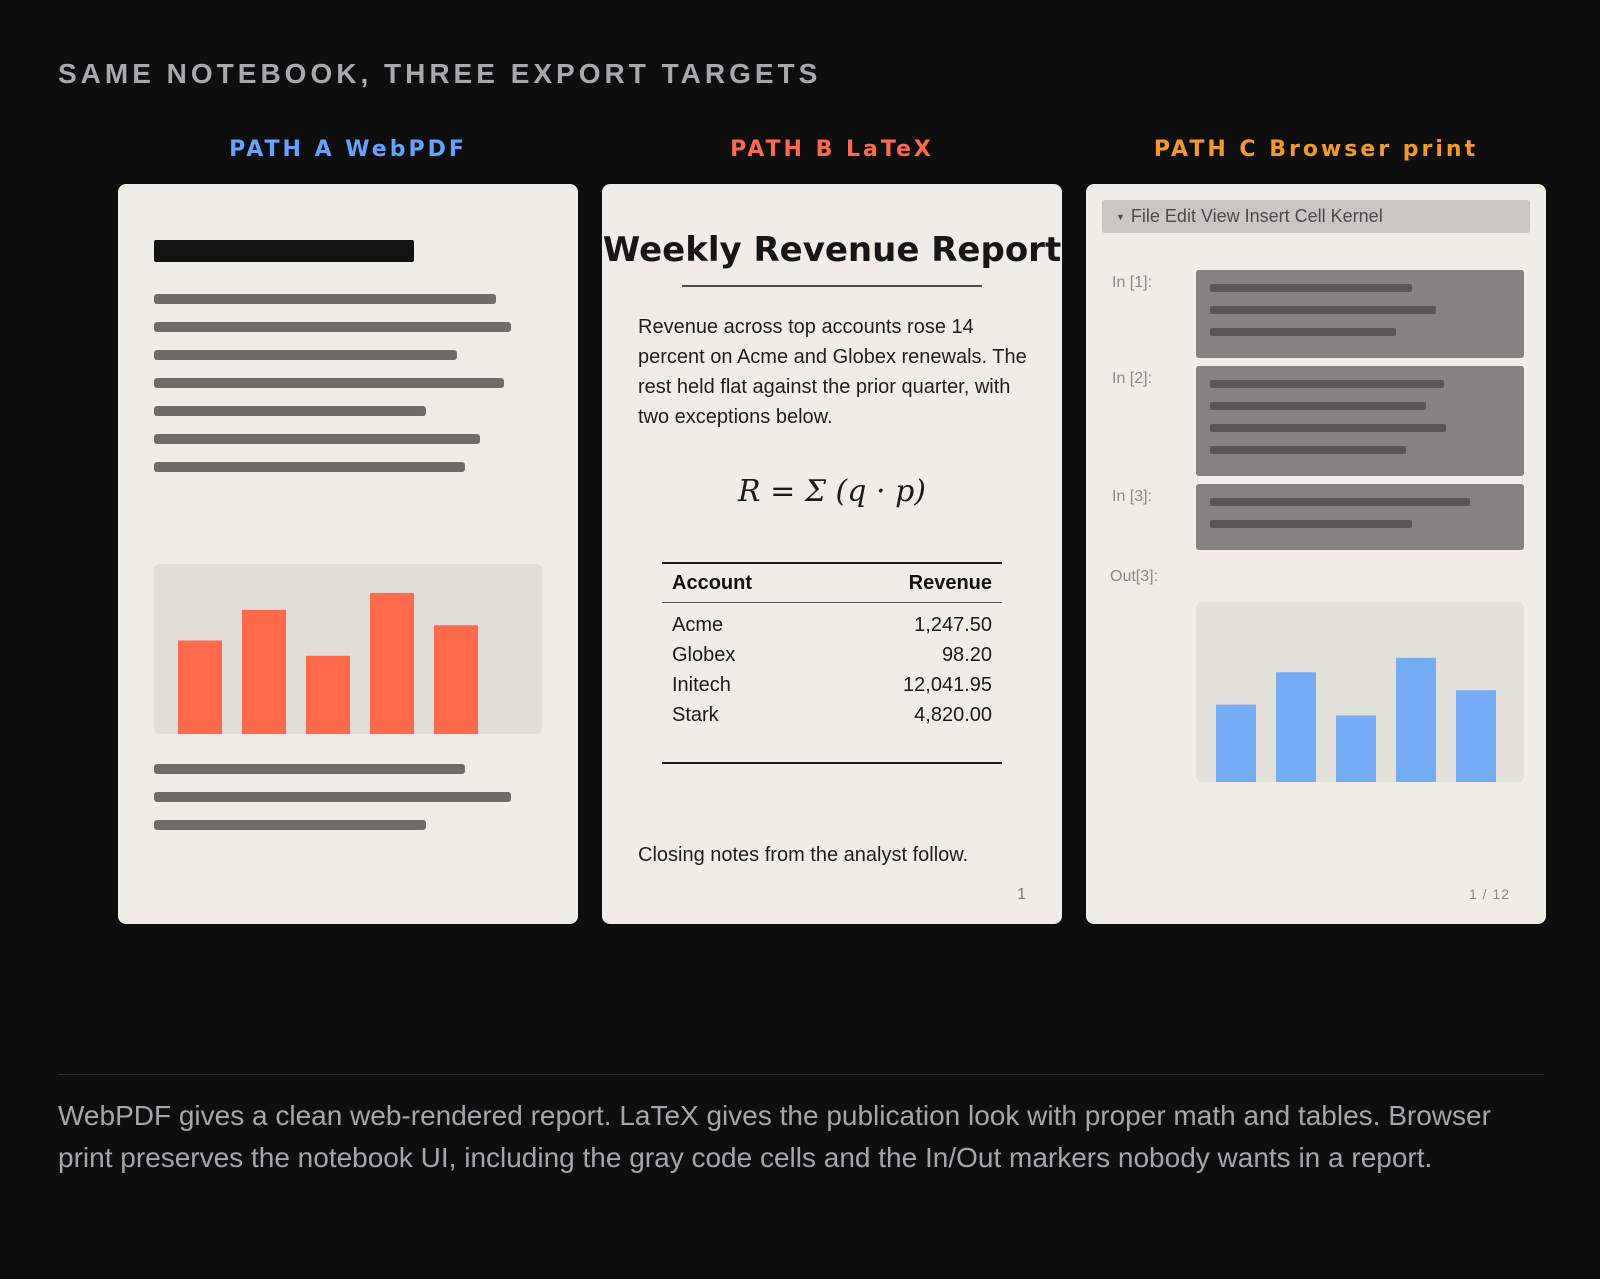  I want to click on figure-heading: SAME NOTEBOOK, THREE EXPORT TARGETS, so click(440, 73).